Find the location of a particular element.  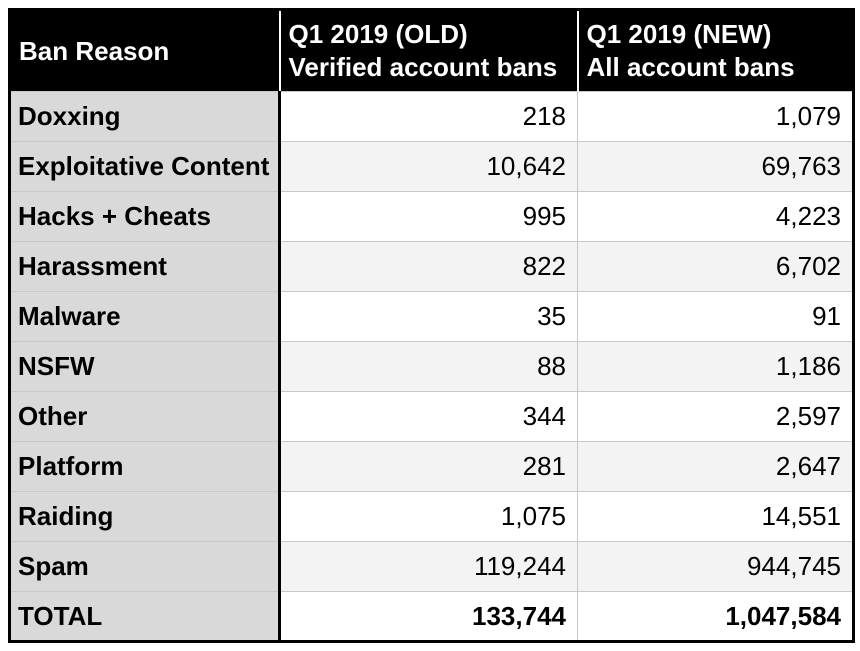

old-bans-cell: 344 is located at coordinates (428, 416).